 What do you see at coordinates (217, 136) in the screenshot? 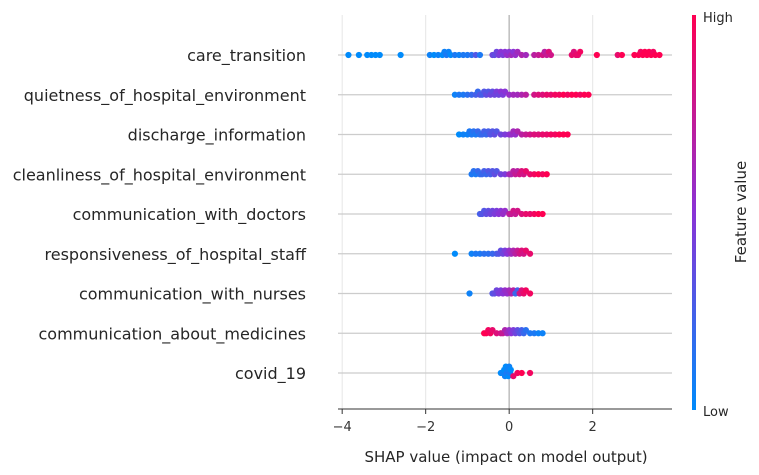
I see `feature-label: discharge_information` at bounding box center [217, 136].